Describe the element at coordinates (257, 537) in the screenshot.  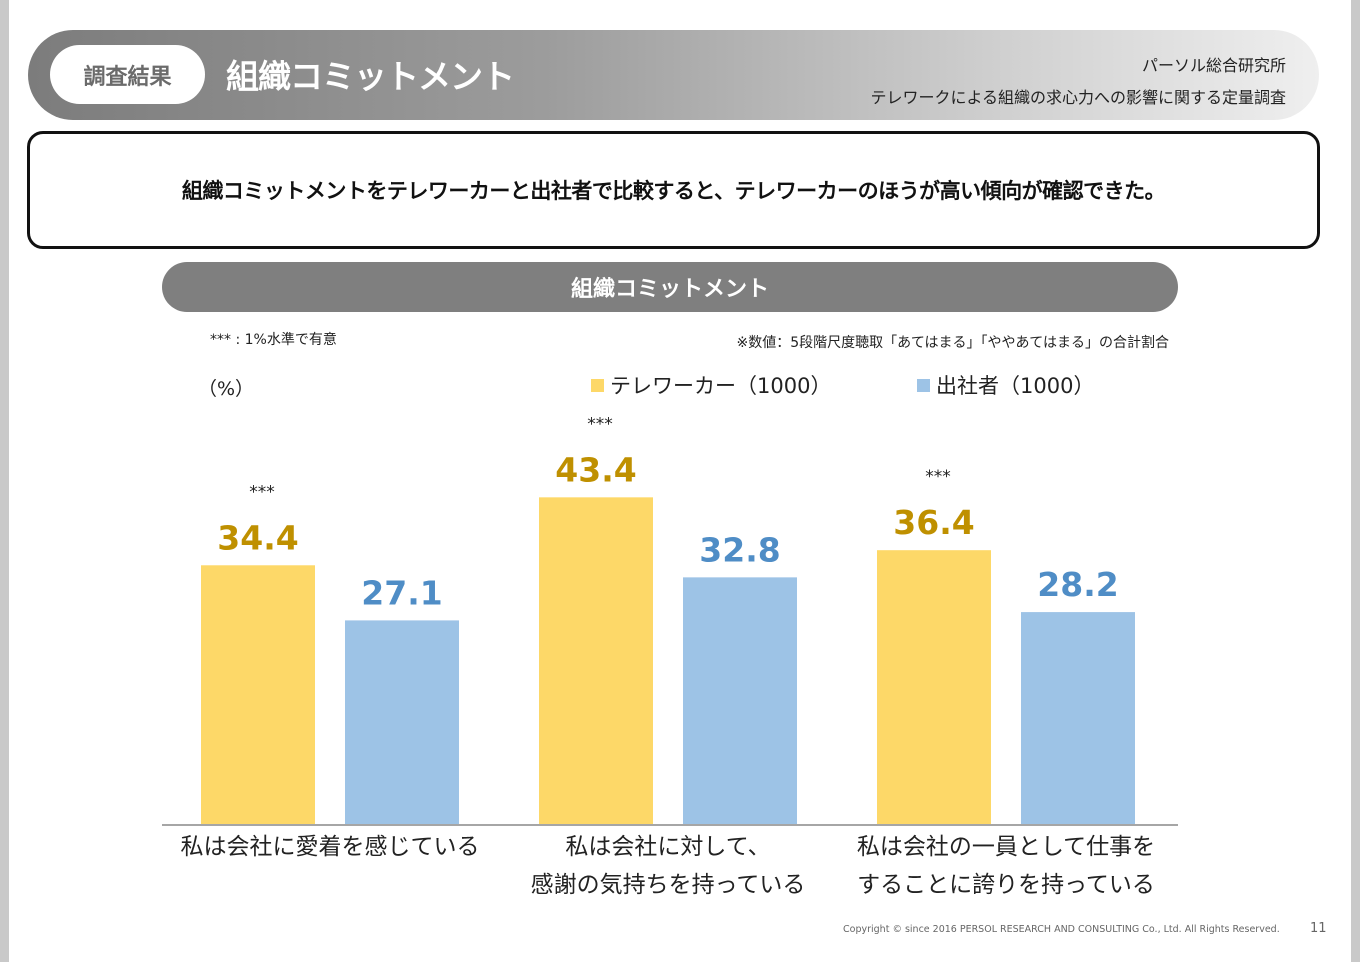
I see `data-label-telework-0: 34.4` at that location.